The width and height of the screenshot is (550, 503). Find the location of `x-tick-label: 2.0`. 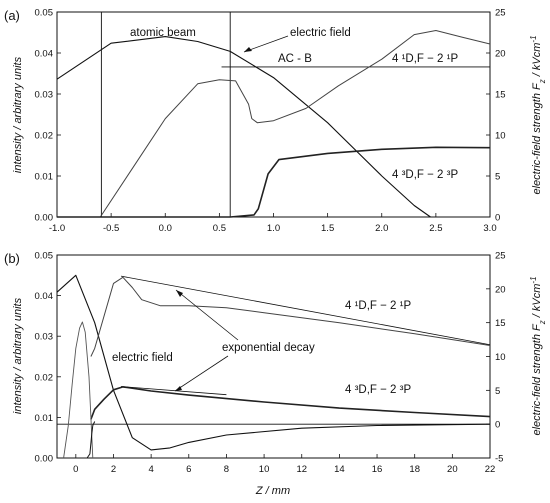

x-tick-label: 2.0 is located at coordinates (381, 228).